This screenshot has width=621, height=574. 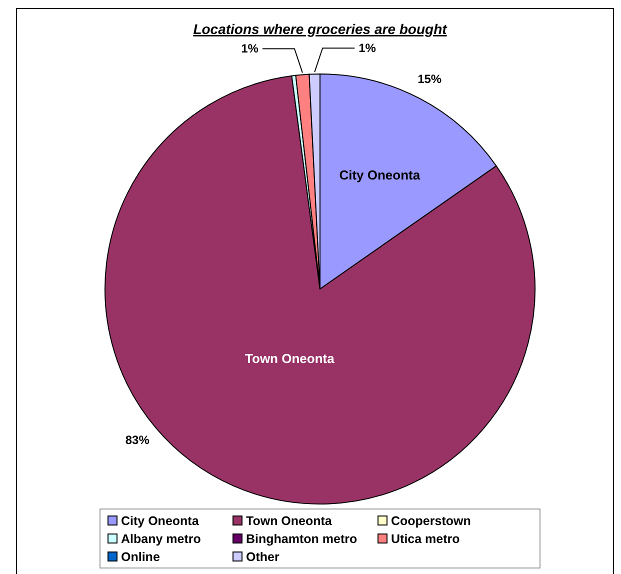 What do you see at coordinates (302, 539) in the screenshot?
I see `legend-label: Binghamton metro` at bounding box center [302, 539].